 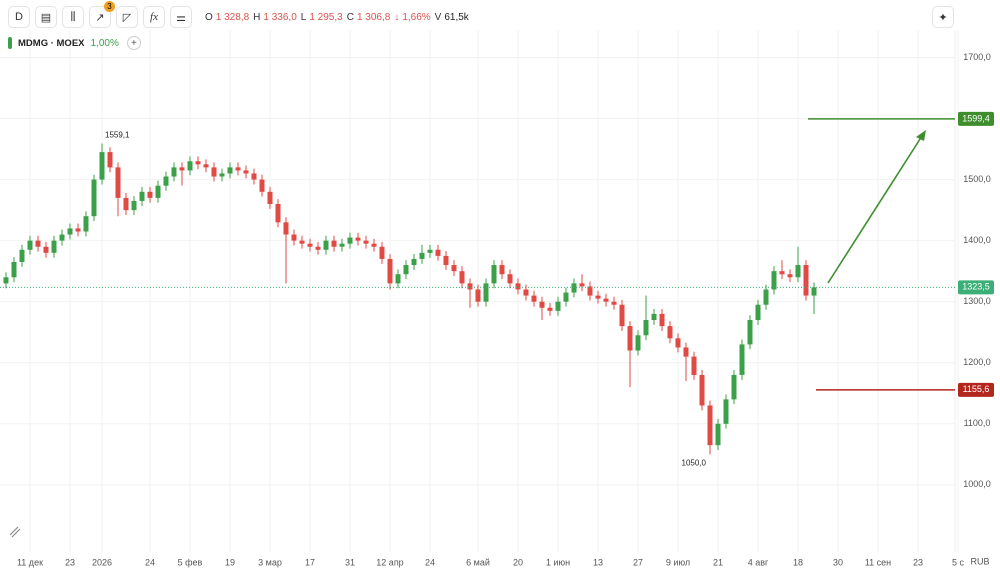 What do you see at coordinates (230, 562) in the screenshot?
I see `x-tick-label: 19` at bounding box center [230, 562].